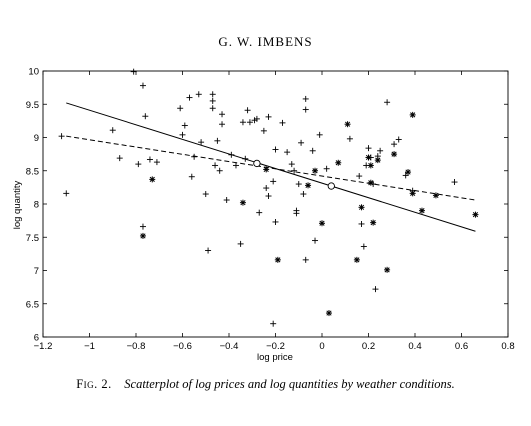  Describe the element at coordinates (229, 346) in the screenshot. I see `x-tick-label: −0.4` at that location.